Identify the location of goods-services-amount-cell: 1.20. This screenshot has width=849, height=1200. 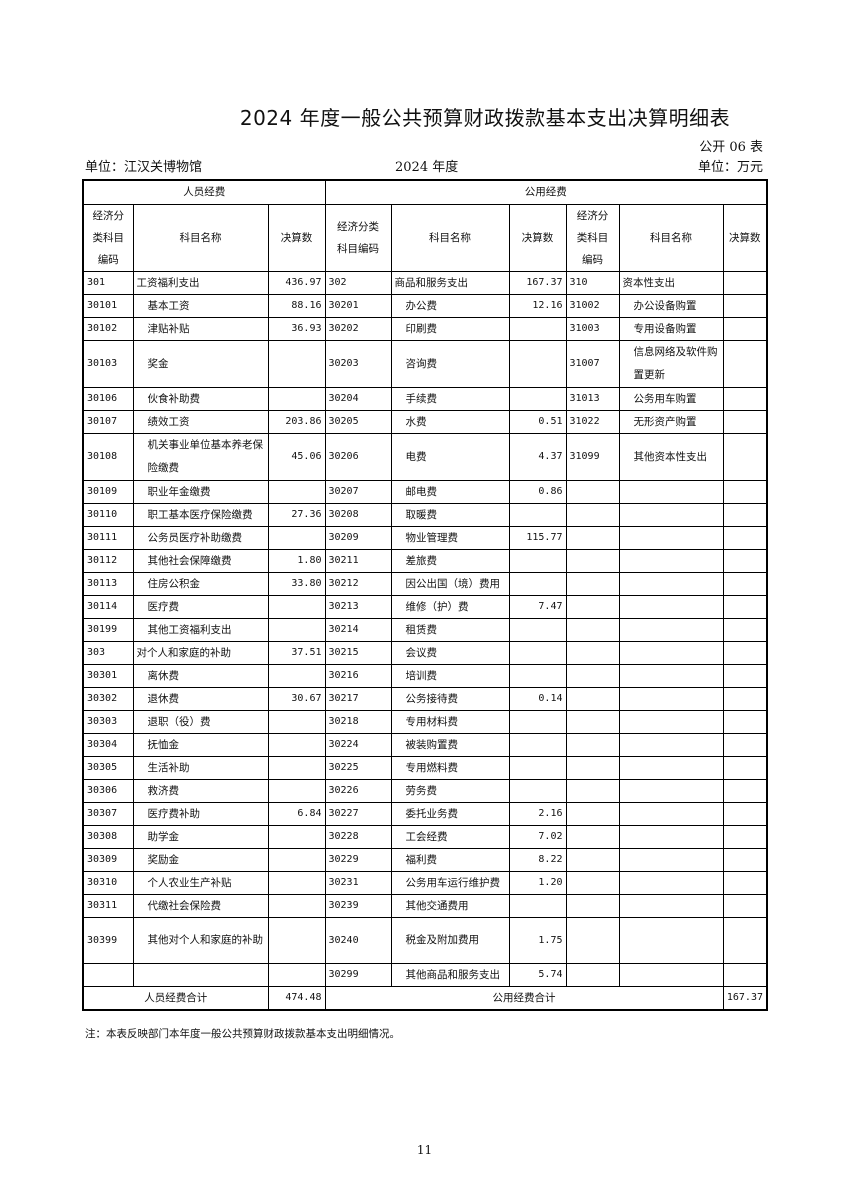
(537, 883).